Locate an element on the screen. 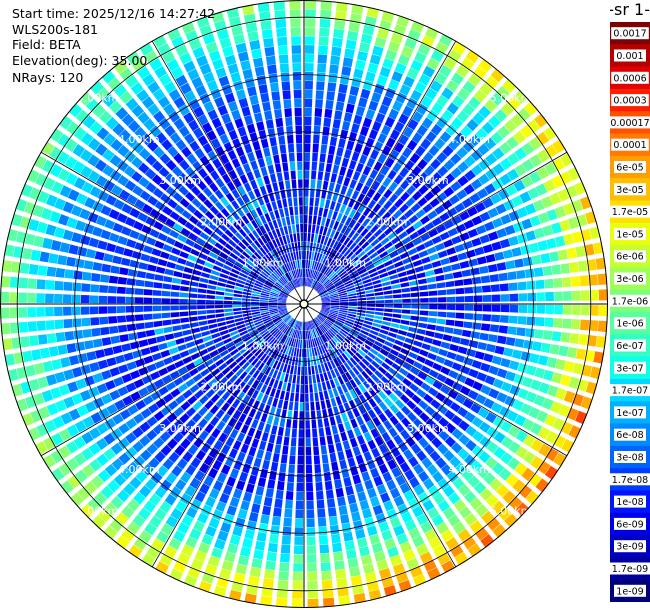 This screenshot has height=610, width=650. range-ring-label: 3.00km is located at coordinates (180, 428).